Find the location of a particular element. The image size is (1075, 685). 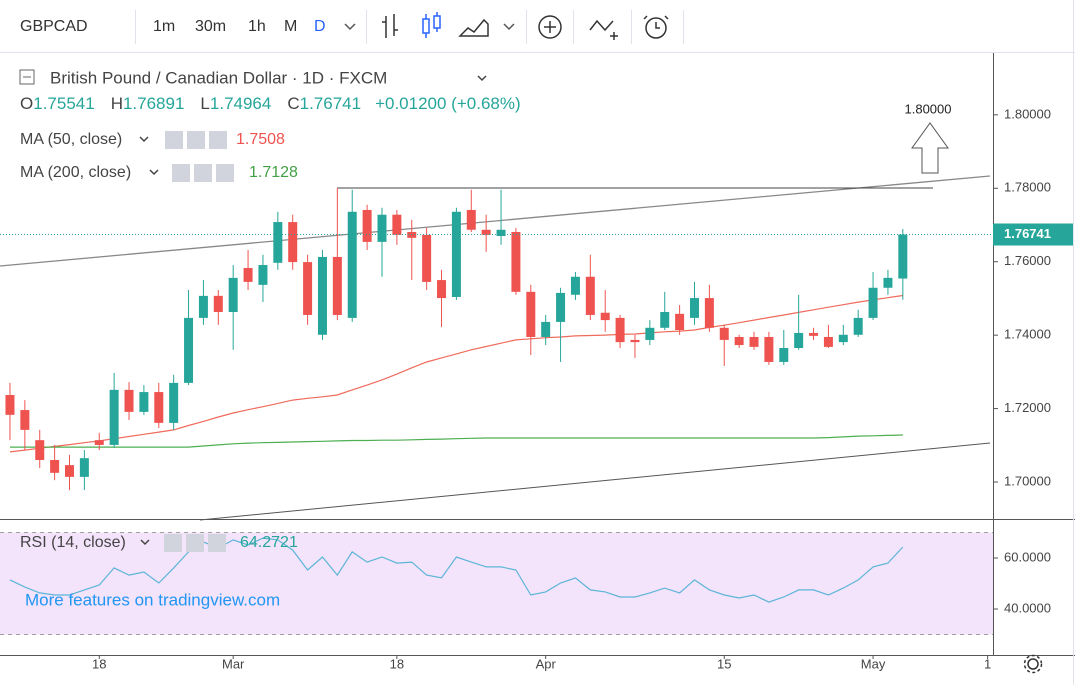

ohlc-value: 1.76891 is located at coordinates (153, 103).